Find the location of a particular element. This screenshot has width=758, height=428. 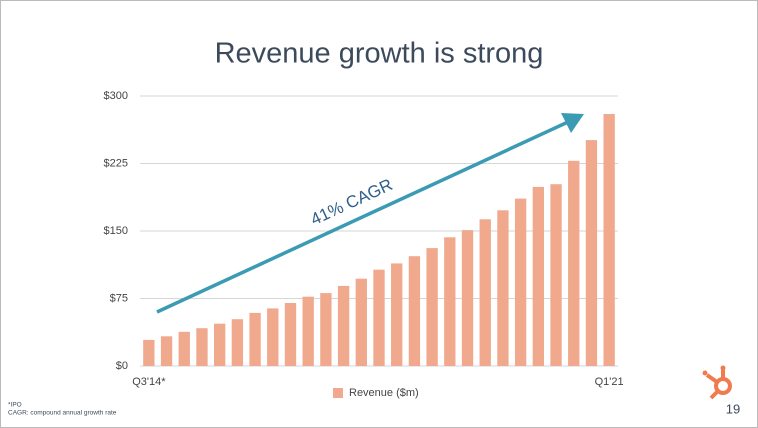

y-tick-label: $150 is located at coordinates (116, 231).